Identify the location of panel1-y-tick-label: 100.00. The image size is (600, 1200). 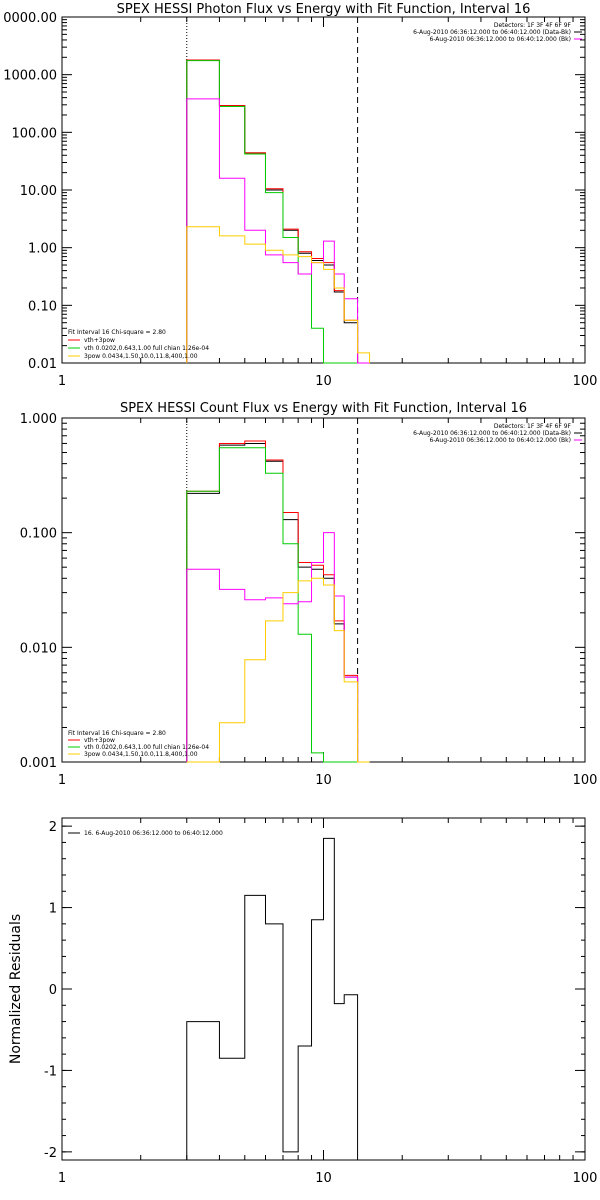
(35, 133).